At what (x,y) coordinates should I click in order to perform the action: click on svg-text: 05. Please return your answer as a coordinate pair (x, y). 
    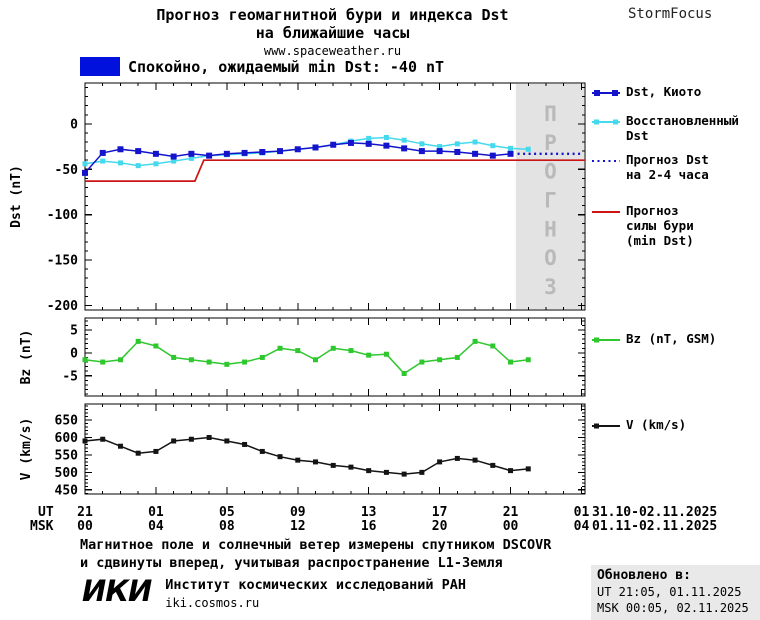
    Looking at the image, I should click on (227, 512).